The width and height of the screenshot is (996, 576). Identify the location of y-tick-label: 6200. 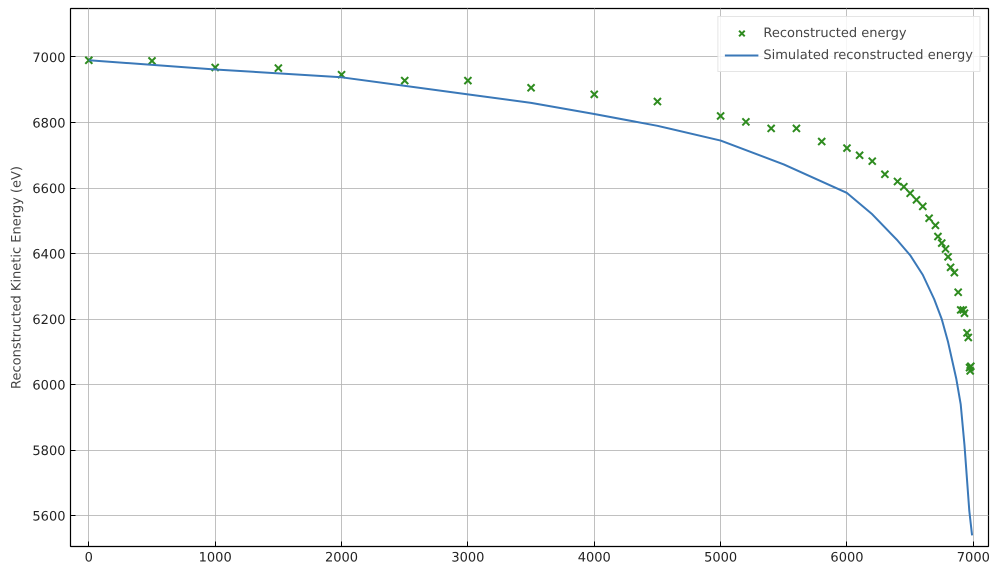
(49, 320).